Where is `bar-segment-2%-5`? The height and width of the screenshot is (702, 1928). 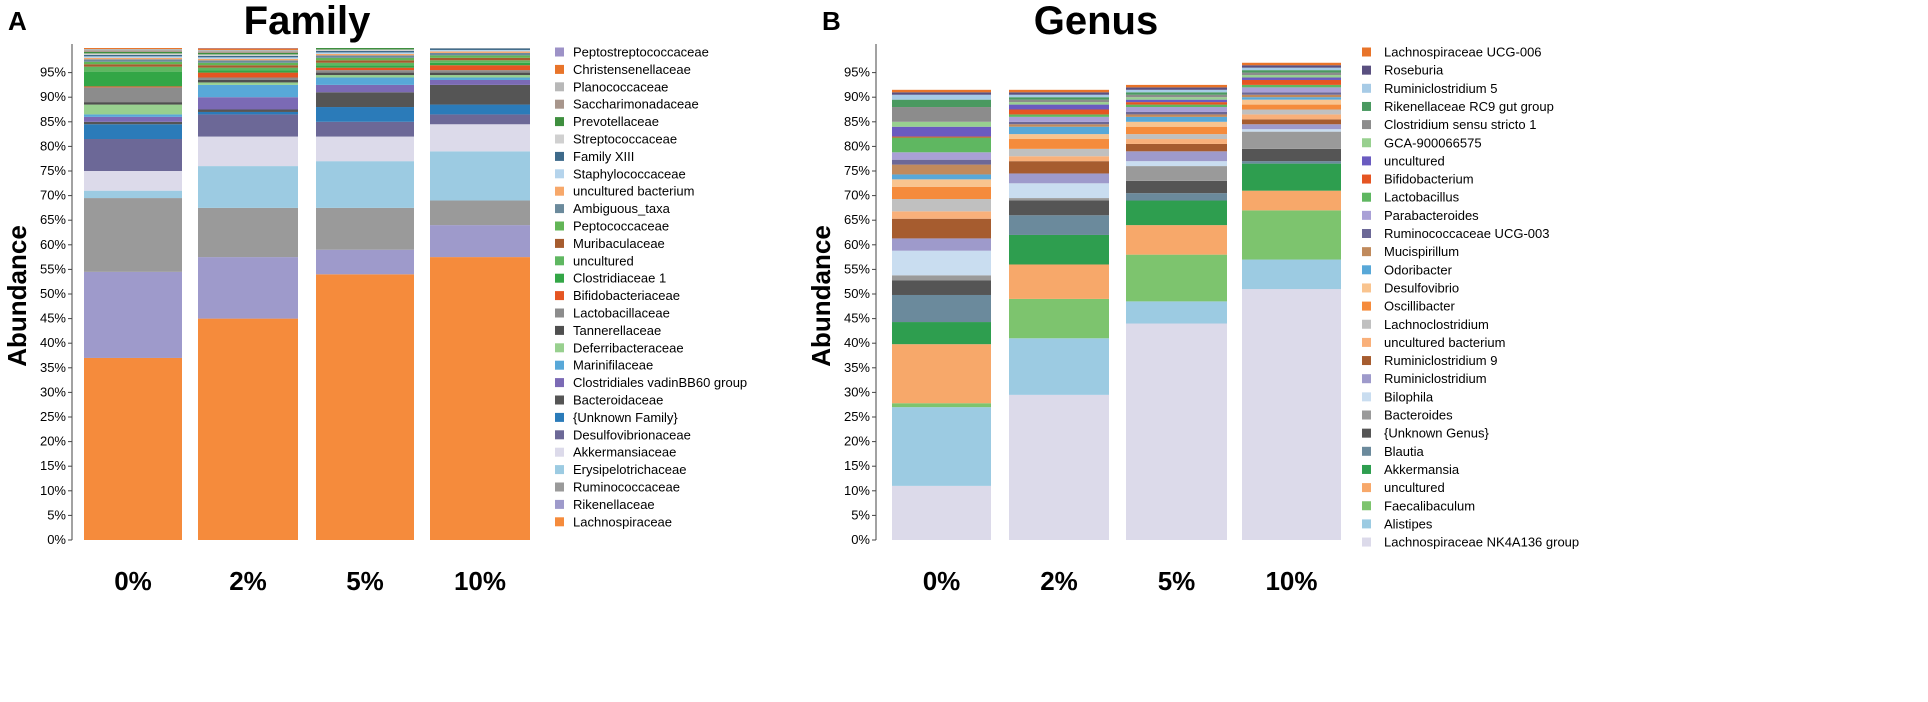 bar-segment-2%-5 is located at coordinates (248, 125).